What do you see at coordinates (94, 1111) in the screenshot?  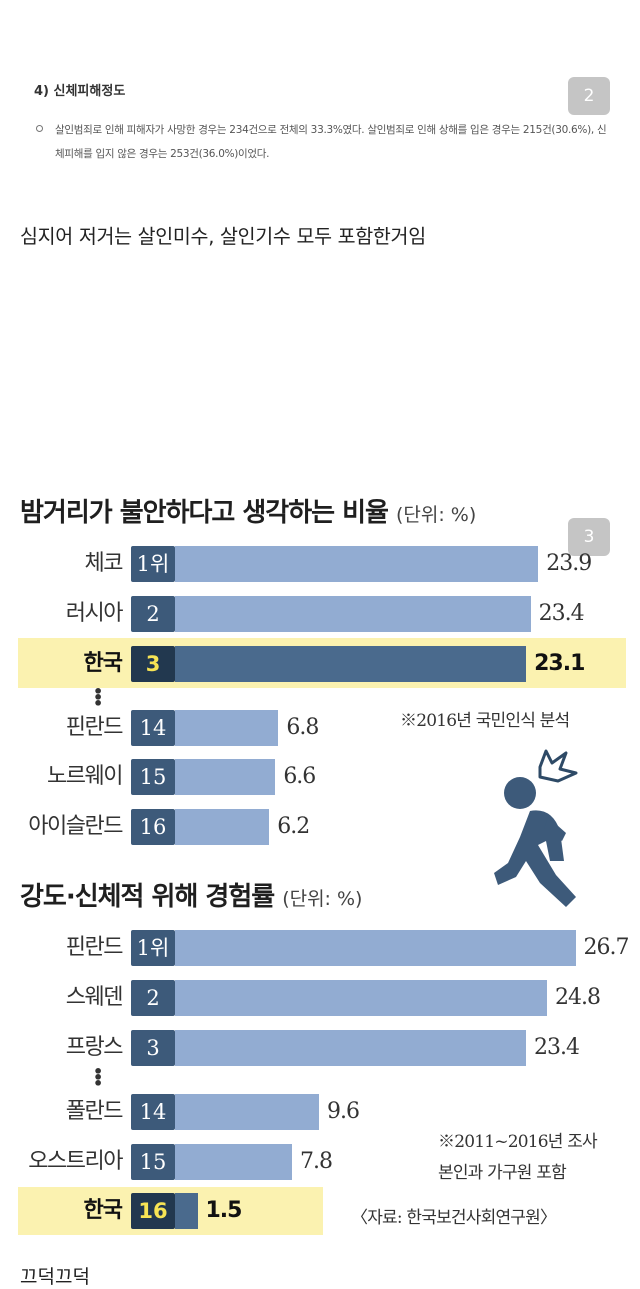 I see `chart2-country-label: 폴란드` at bounding box center [94, 1111].